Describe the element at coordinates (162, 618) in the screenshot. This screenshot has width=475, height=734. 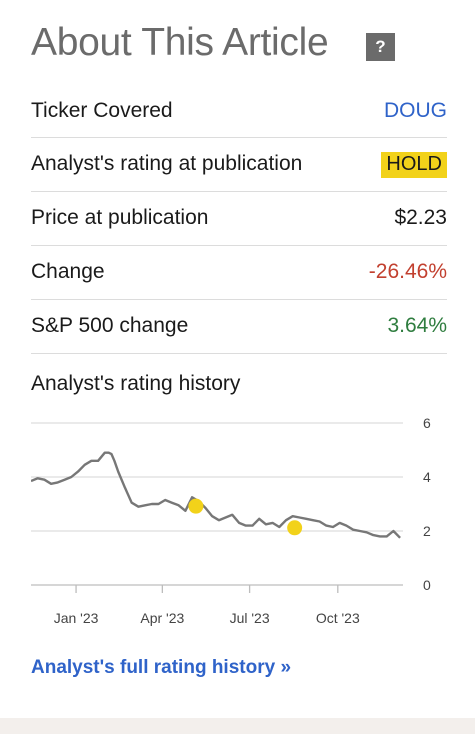
I see `x-tick-label: Apr '23` at that location.